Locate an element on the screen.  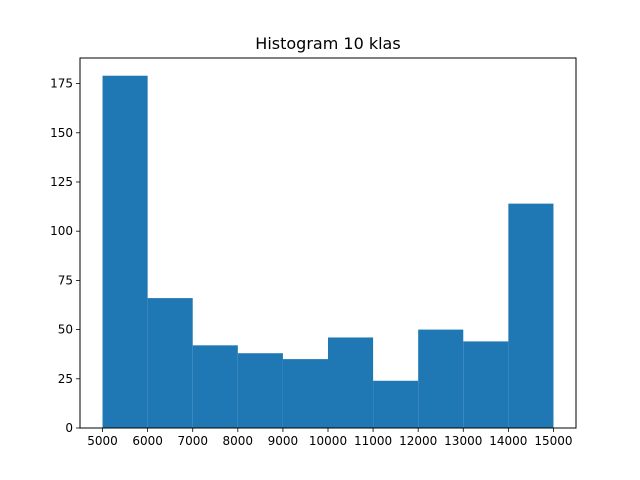
x-tick-label: 7000 is located at coordinates (192, 441).